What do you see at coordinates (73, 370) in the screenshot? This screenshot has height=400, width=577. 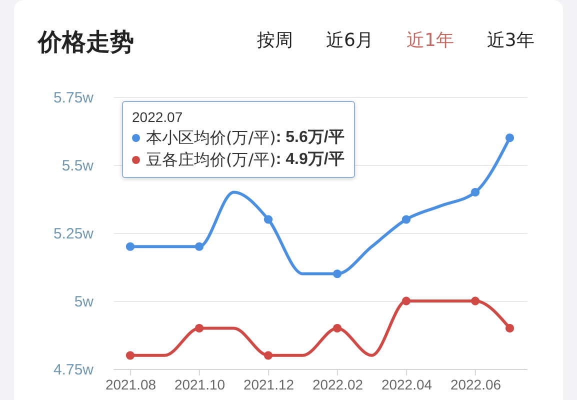 I see `y-tick-label: 4.75w` at bounding box center [73, 370].